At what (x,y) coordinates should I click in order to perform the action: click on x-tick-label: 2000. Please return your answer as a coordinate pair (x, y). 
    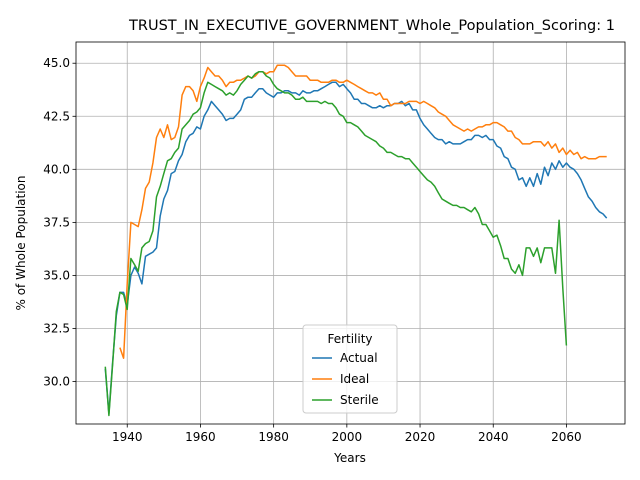
    Looking at the image, I should click on (347, 437).